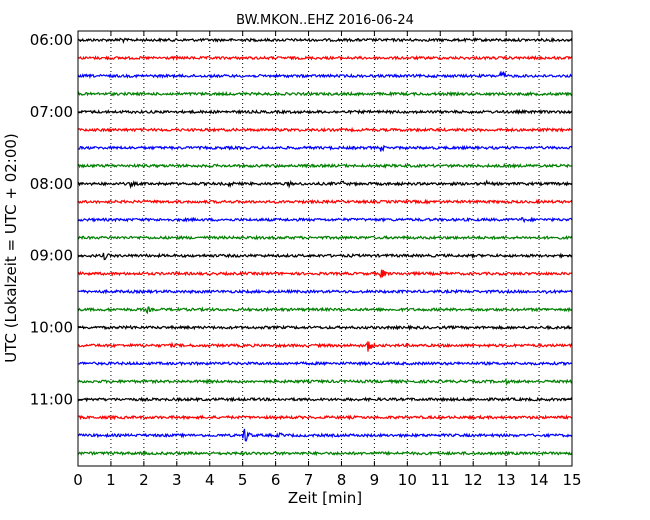  What do you see at coordinates (51, 328) in the screenshot?
I see `y-tick-label: 10:00` at bounding box center [51, 328].